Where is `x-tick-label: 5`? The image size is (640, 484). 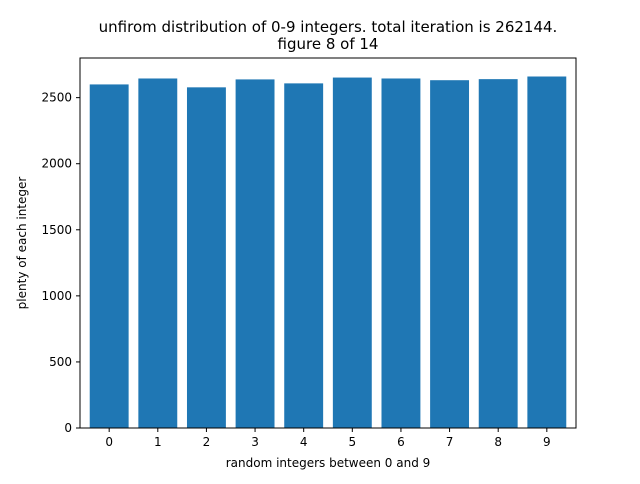 x-tick-label: 5 is located at coordinates (352, 442).